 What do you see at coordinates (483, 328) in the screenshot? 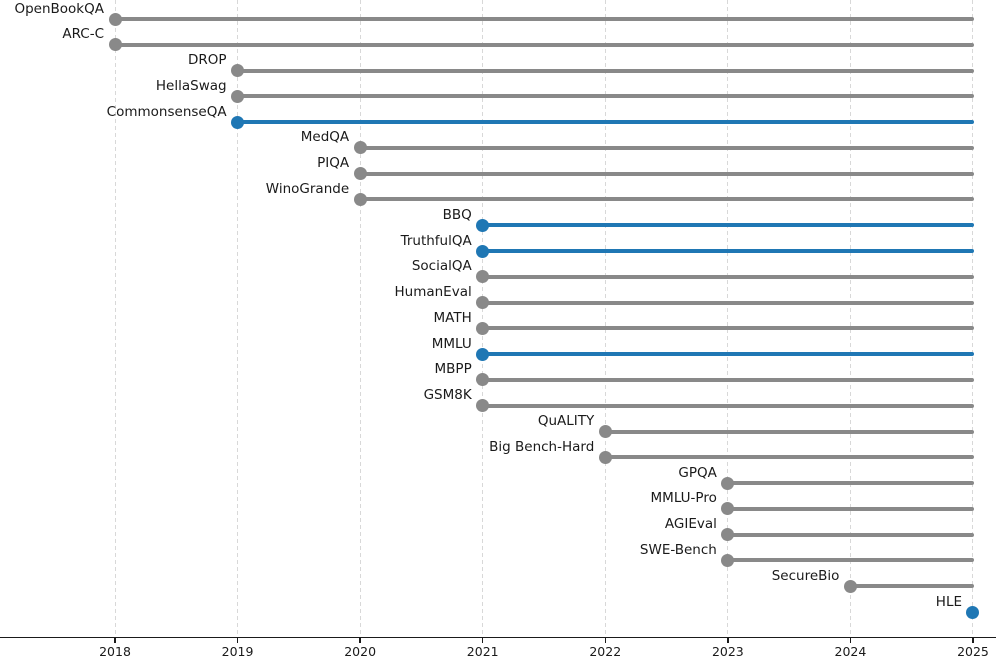
I see `benchmark-dot-MATH` at bounding box center [483, 328].